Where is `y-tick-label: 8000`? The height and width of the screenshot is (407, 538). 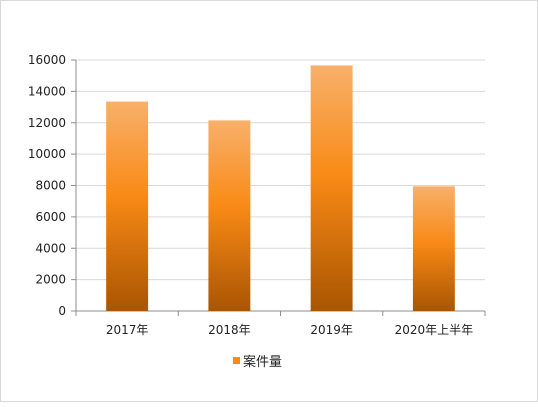
y-tick-label: 8000 is located at coordinates (50, 186).